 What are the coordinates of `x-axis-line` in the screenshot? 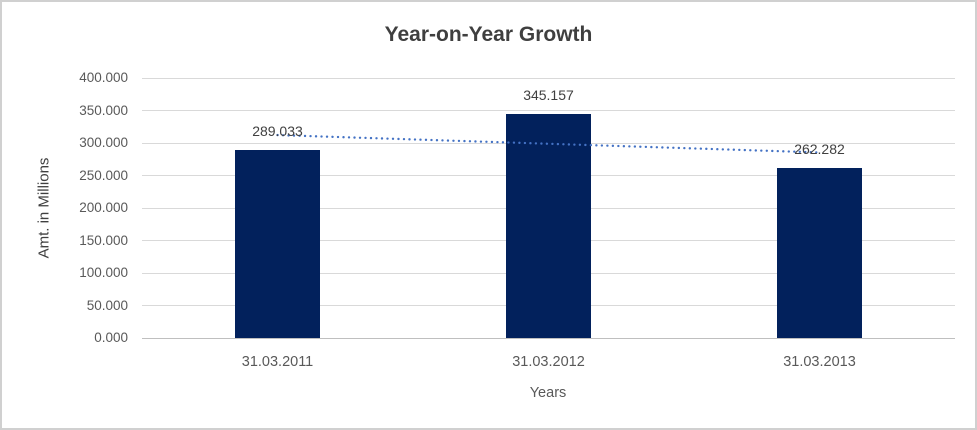 It's located at (548, 338).